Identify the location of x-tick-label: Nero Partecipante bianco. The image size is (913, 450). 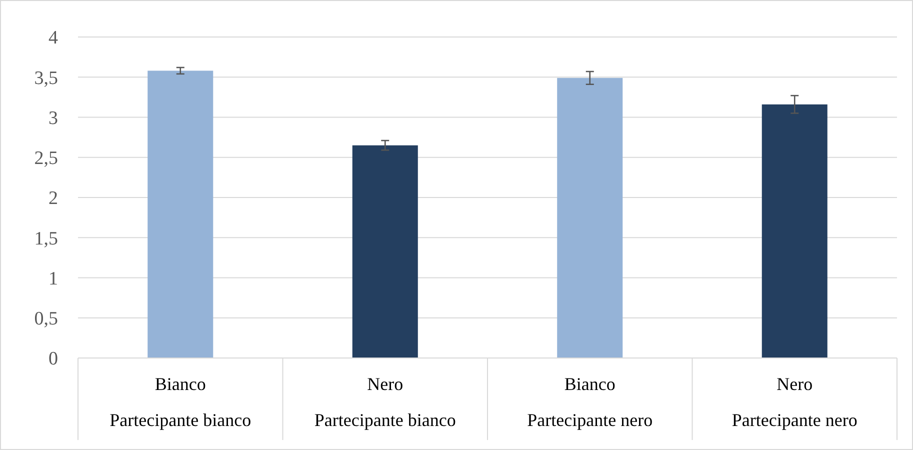
(385, 402).